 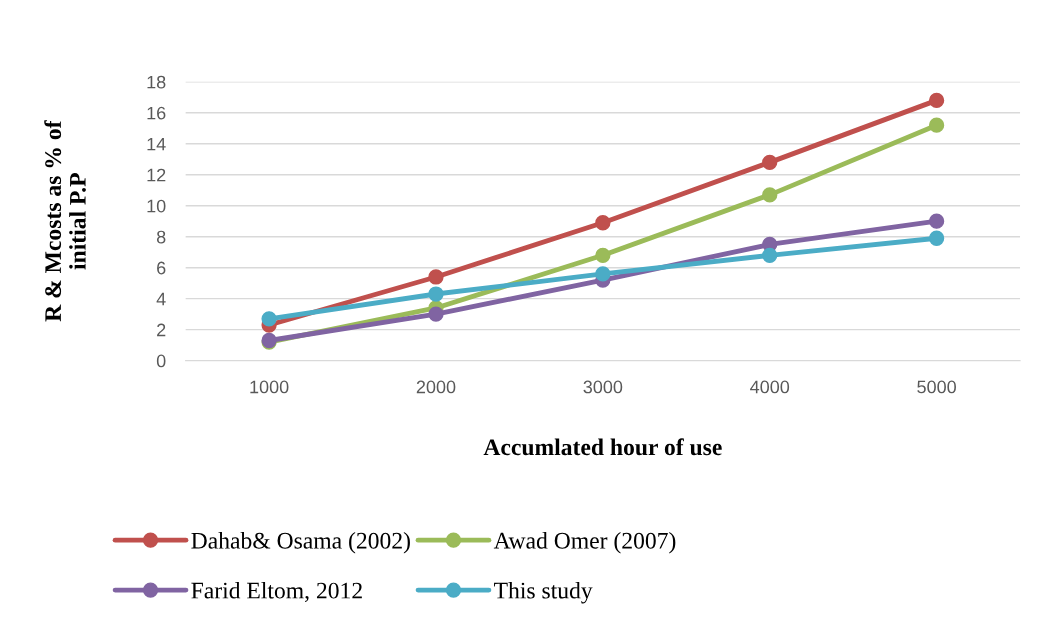 I want to click on x-axis-title: Accumlated hour of use, so click(x=602, y=447).